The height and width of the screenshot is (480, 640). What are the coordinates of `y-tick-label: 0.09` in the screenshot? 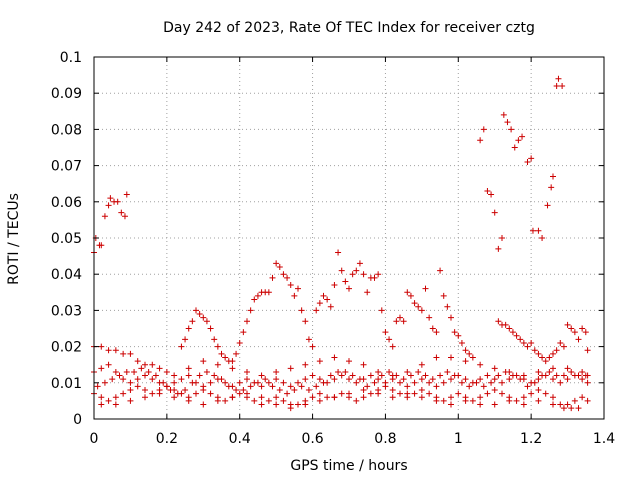 It's located at (66, 94).